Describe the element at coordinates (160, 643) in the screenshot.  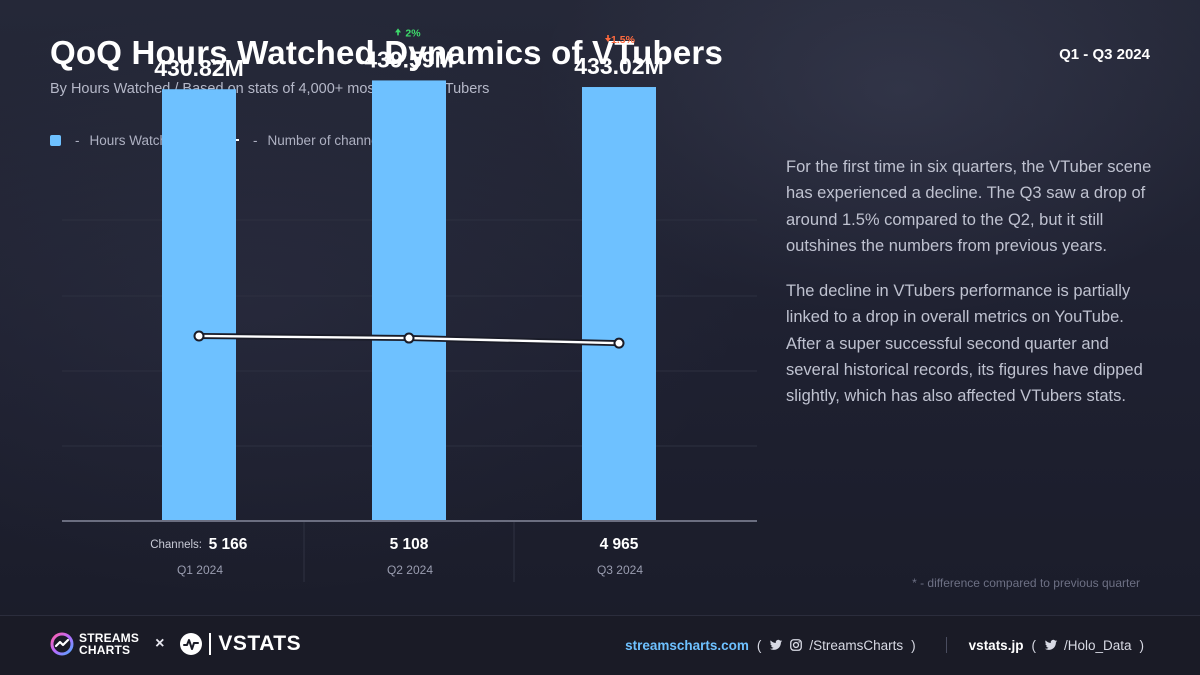
I see `collab-times: ×` at that location.